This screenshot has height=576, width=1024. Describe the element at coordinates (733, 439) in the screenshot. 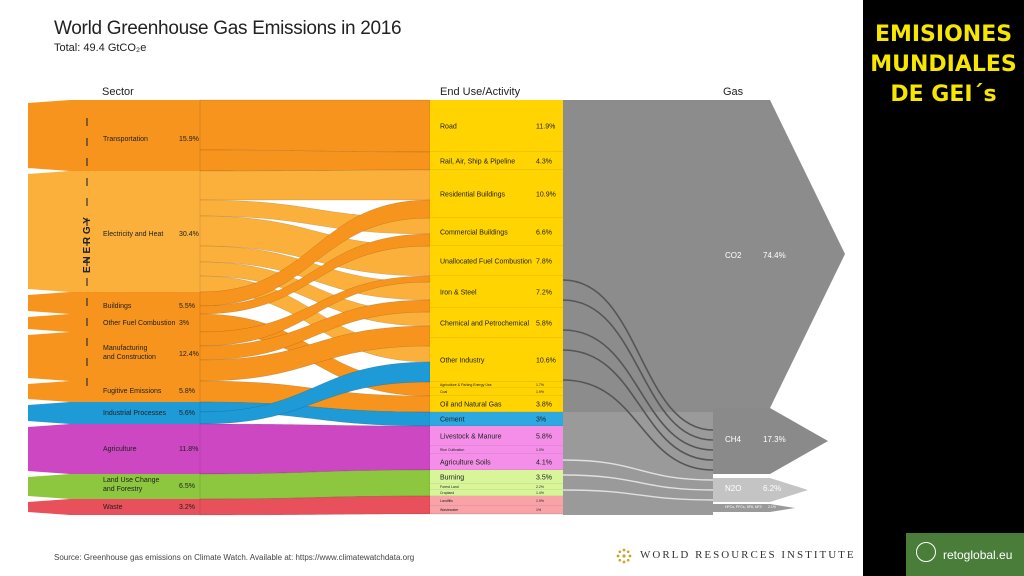

I see `gas-label: CH4` at that location.